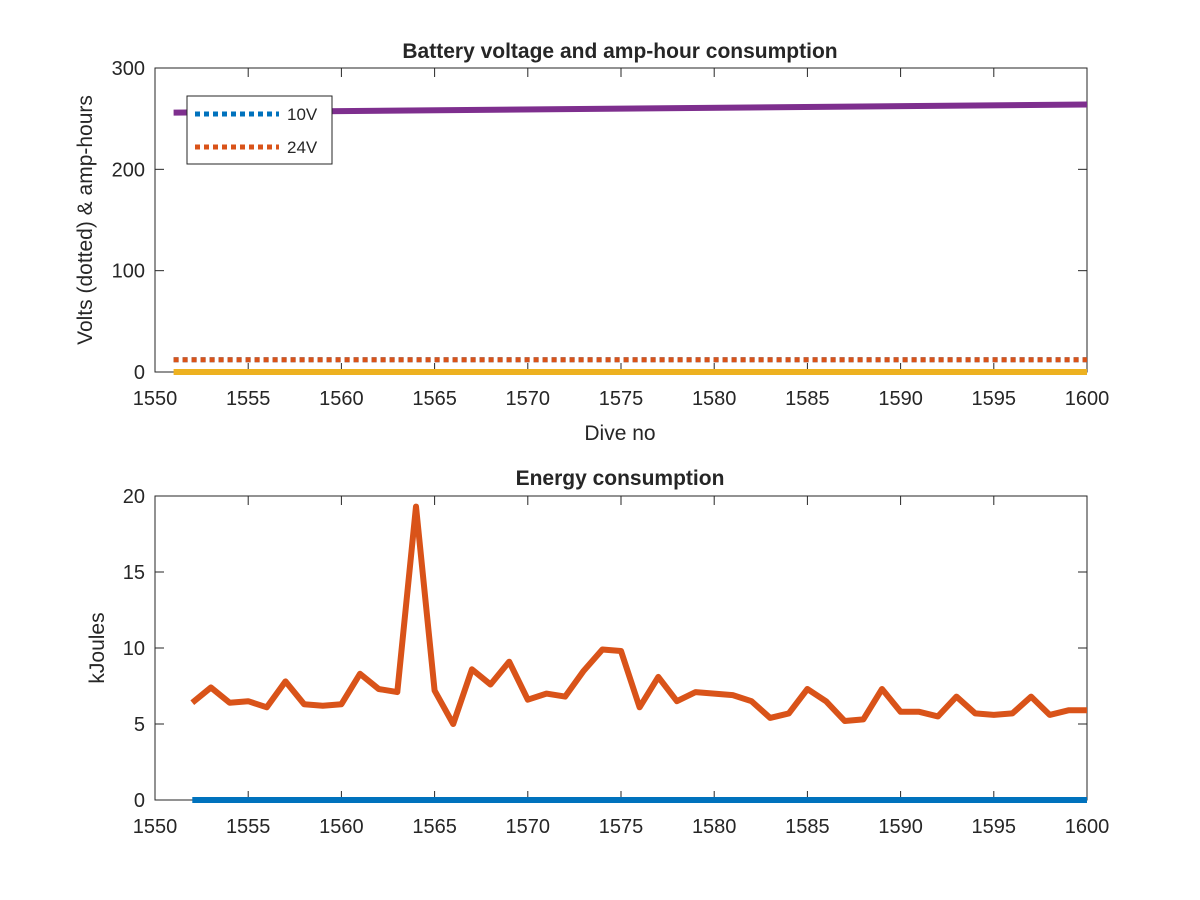 This screenshot has width=1200, height=900. I want to click on legend-label-24V: 24V, so click(302, 147).